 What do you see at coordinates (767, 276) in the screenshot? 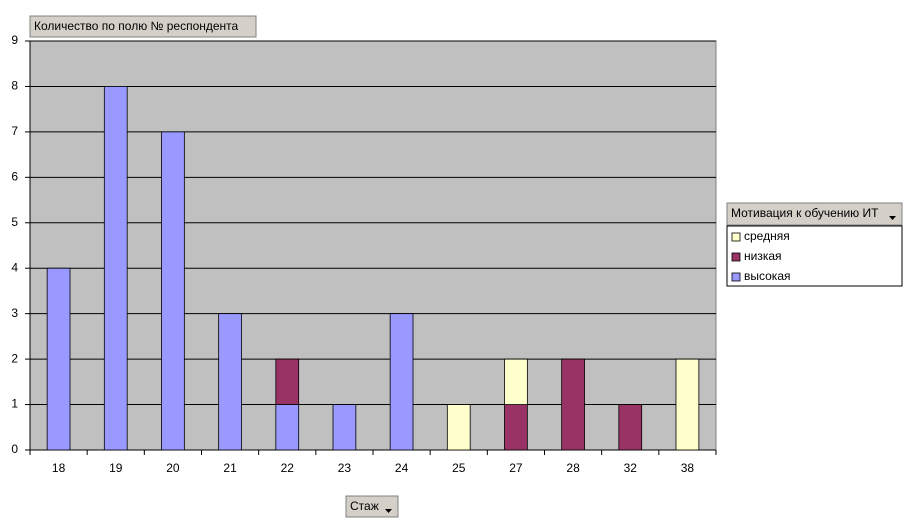
I see `legend-label: высокая` at bounding box center [767, 276].